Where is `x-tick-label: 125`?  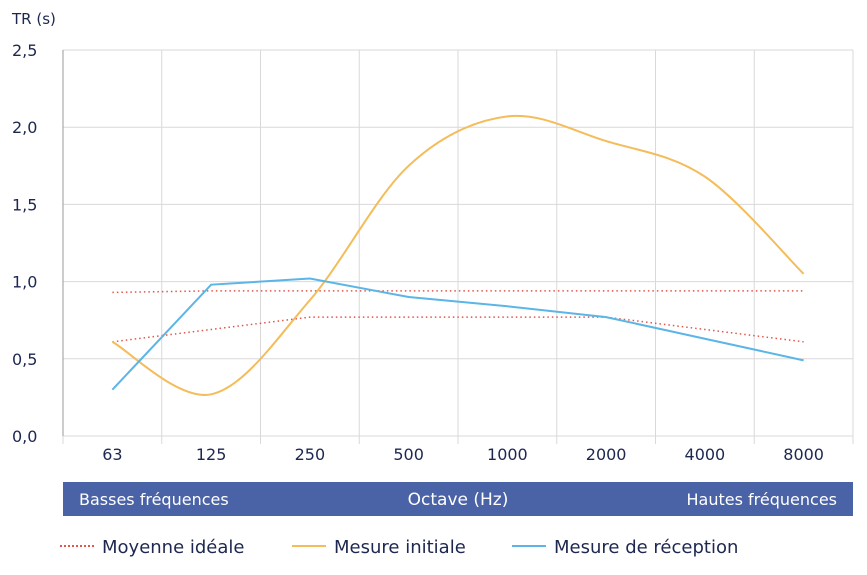 x-tick-label: 125 is located at coordinates (211, 454).